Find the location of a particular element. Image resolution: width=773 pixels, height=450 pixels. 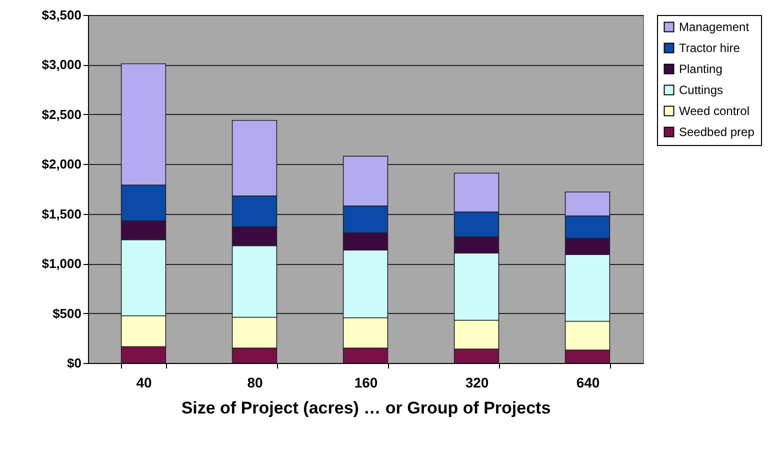

x-tick-label: 40 is located at coordinates (144, 382).